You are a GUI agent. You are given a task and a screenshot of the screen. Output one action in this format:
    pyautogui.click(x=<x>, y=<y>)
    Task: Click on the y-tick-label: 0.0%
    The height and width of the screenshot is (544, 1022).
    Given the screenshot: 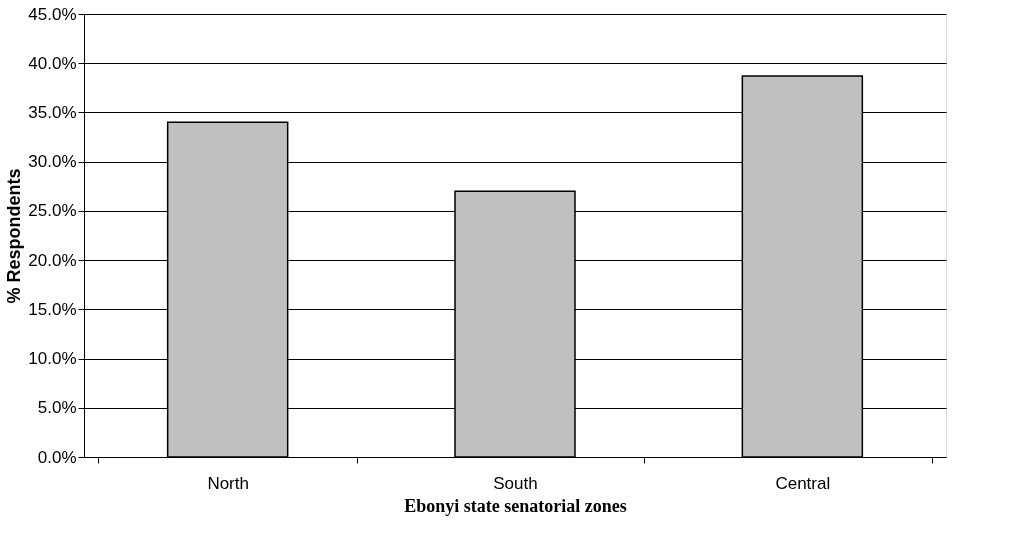 What is the action you would take?
    pyautogui.click(x=57, y=457)
    